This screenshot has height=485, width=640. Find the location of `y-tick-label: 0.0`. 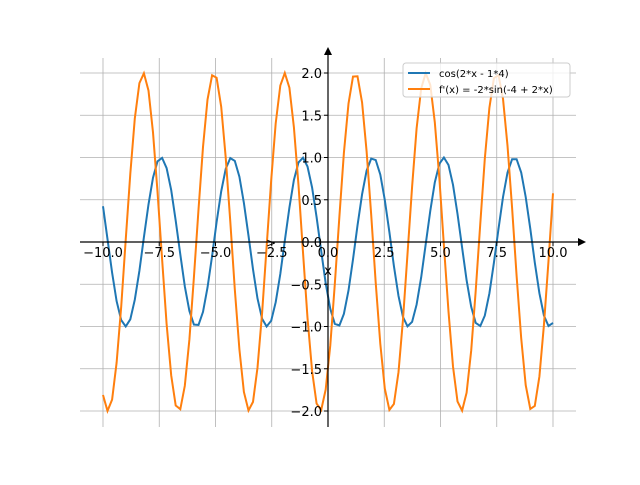

y-tick-label: 0.0 is located at coordinates (311, 243).